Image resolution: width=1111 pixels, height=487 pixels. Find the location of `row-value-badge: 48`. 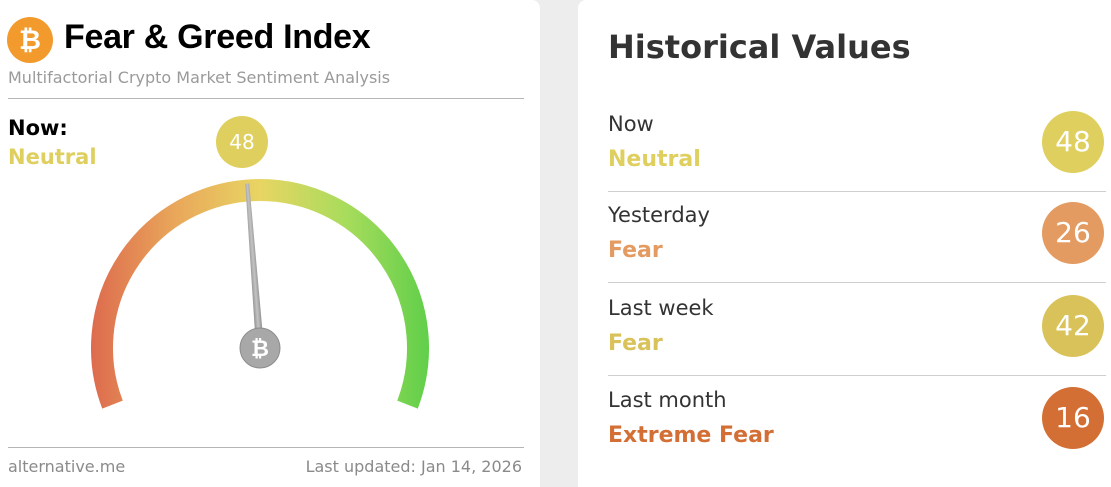

row-value-badge: 48 is located at coordinates (1073, 142).